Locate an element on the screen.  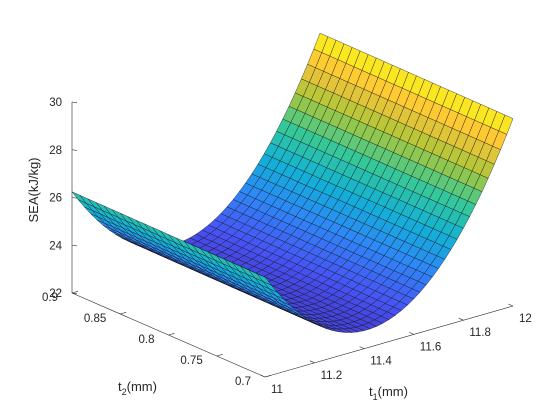
x-tick-label: 12 is located at coordinates (525, 319).